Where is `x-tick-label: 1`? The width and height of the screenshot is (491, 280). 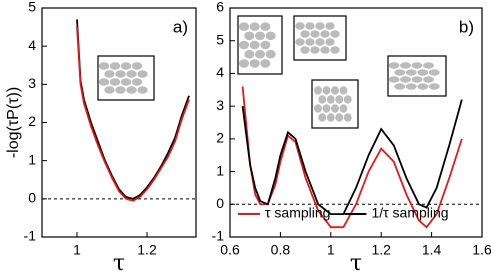
x-tick-label: 1 is located at coordinates (331, 250).